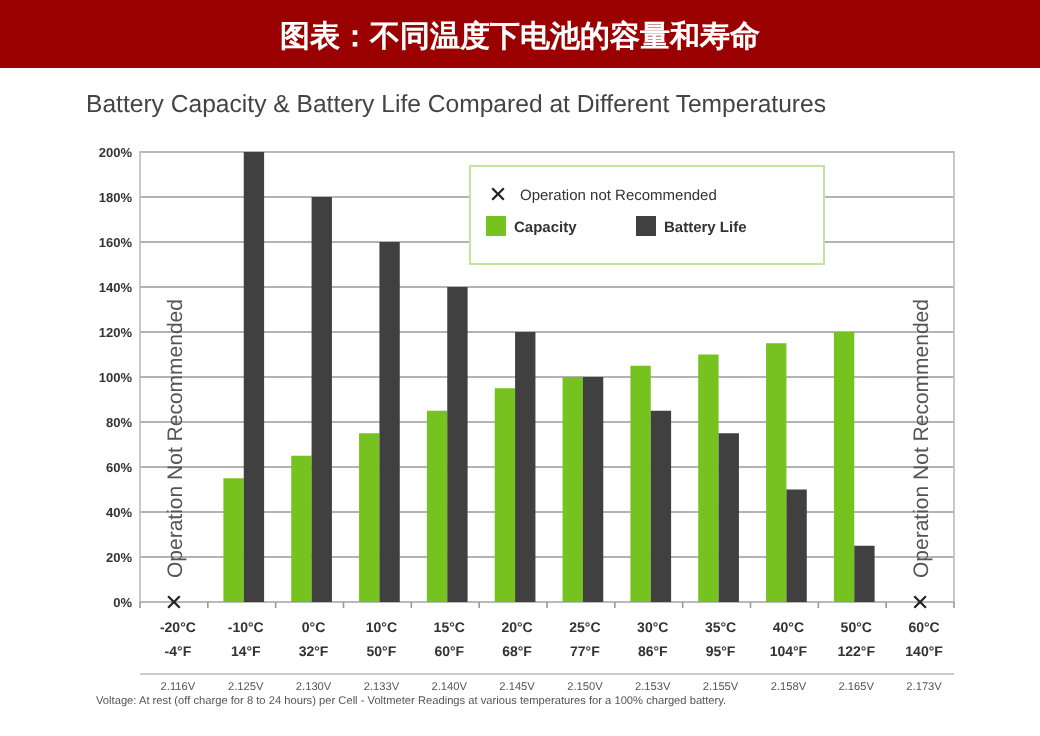  I want to click on chart-subtitle: Battery Capacity & Battery Life Compared at Different Temperatures, so click(456, 104).